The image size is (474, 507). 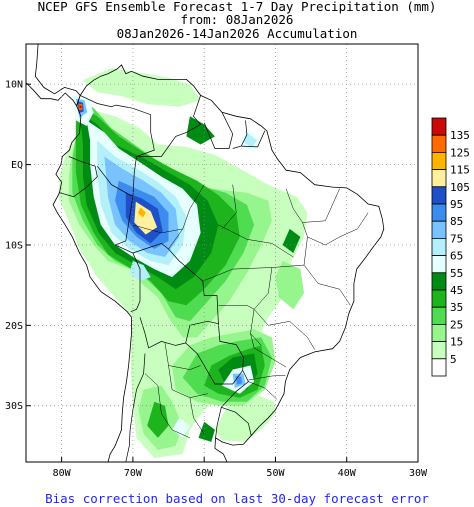 What do you see at coordinates (62, 473) in the screenshot?
I see `lon-tick-label: 80W` at bounding box center [62, 473].